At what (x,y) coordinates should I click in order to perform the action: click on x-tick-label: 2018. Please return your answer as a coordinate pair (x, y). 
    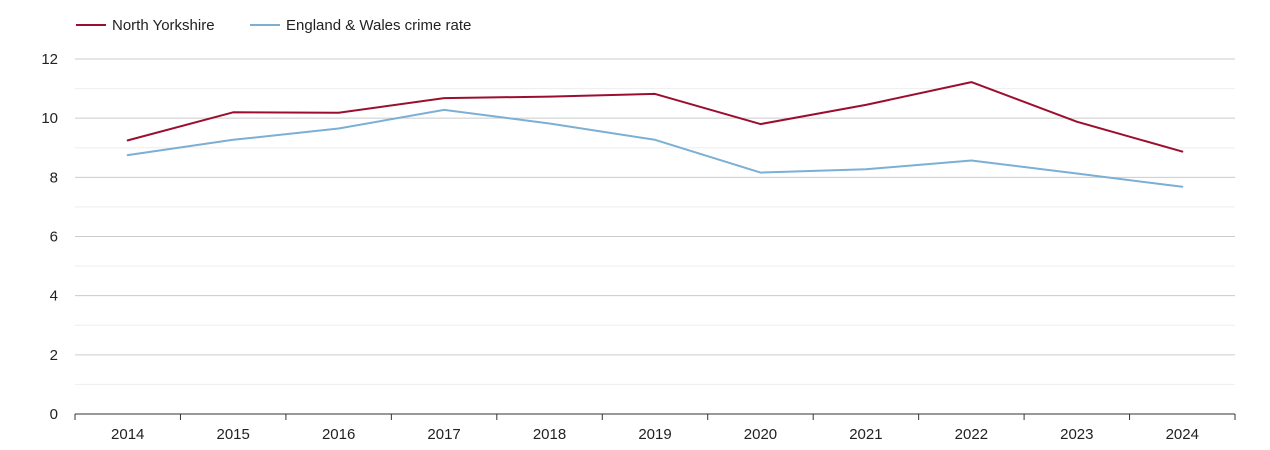
    Looking at the image, I should click on (549, 434).